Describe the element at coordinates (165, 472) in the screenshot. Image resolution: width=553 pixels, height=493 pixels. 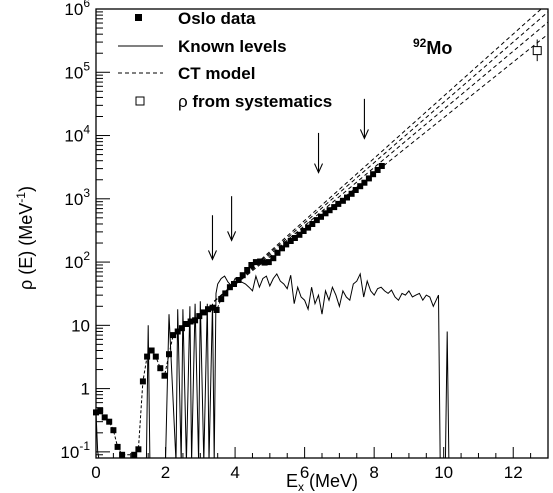
I see `x-tick-label: 2` at that location.